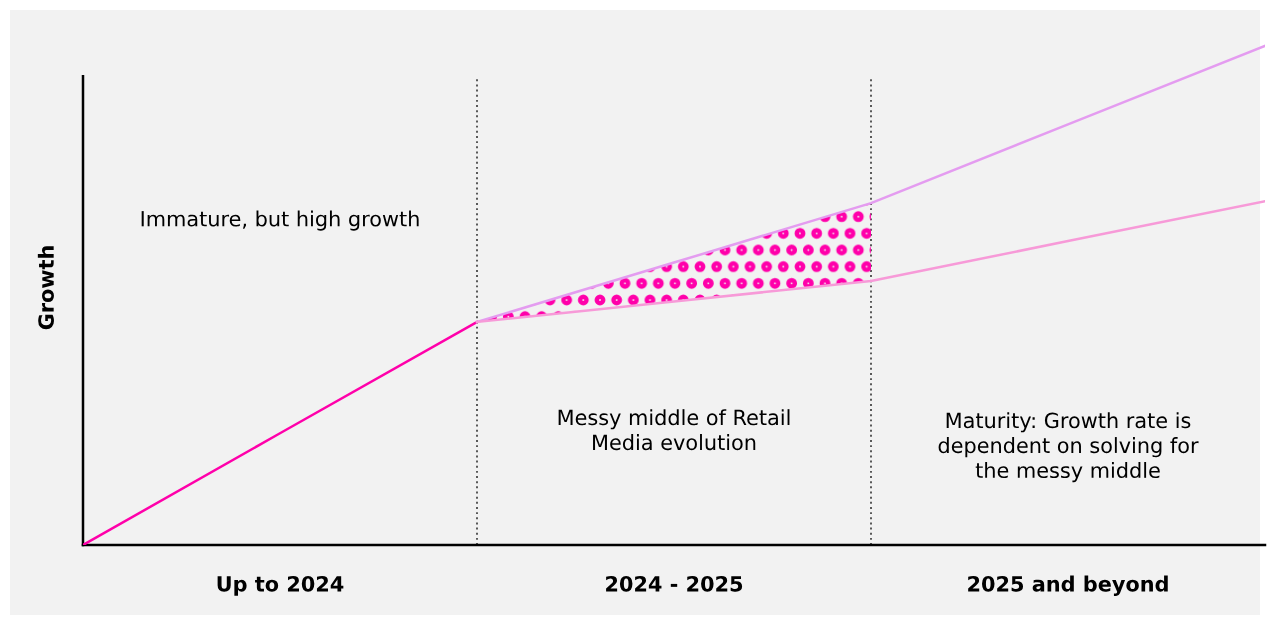  What do you see at coordinates (674, 430) in the screenshot?
I see `annotation: Messy middle of Retail Media evolution` at bounding box center [674, 430].